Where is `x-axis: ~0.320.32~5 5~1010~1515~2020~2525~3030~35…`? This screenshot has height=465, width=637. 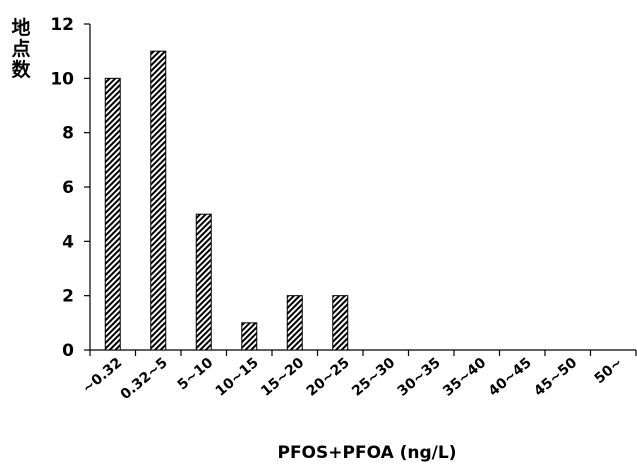 x-axis: ~0.320.32~5 5~1010~1515~2020~2525~3030~35… is located at coordinates (358, 376).